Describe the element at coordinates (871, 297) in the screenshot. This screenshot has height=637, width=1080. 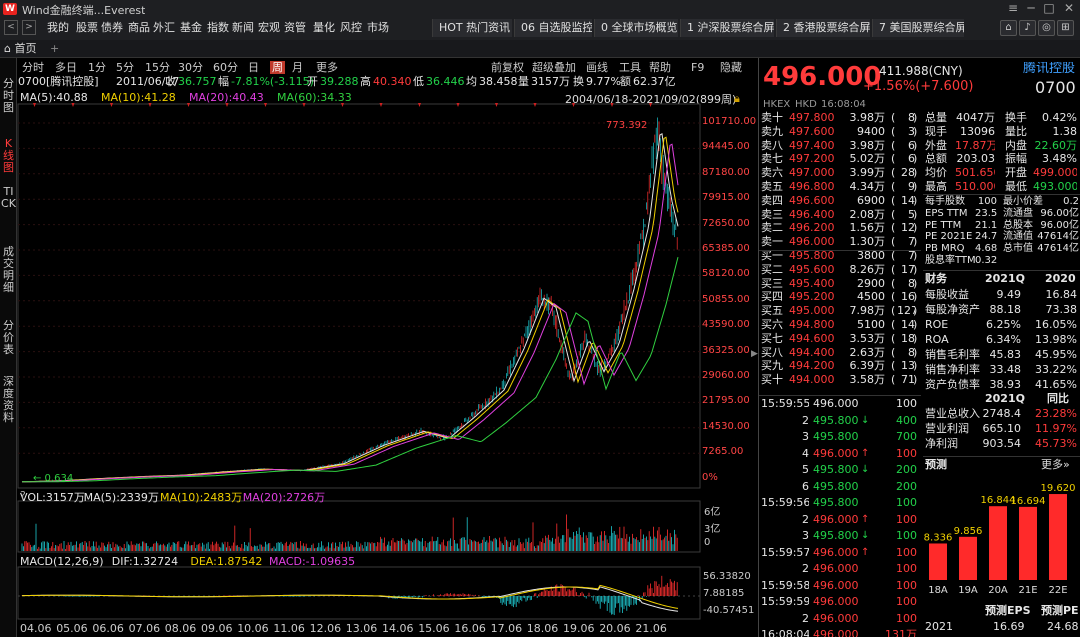
I see `order-vol-13: 4500` at that location.